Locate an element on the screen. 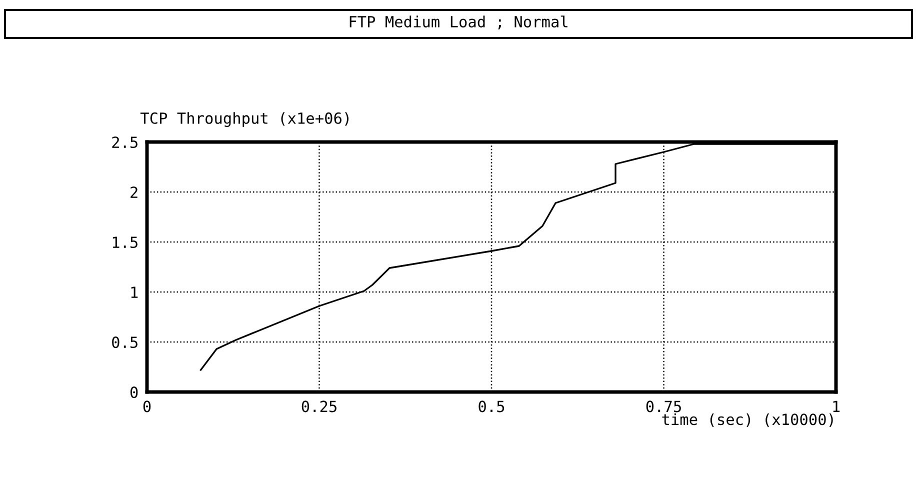 The height and width of the screenshot is (485, 917). x-tick-label: 0 is located at coordinates (147, 406).